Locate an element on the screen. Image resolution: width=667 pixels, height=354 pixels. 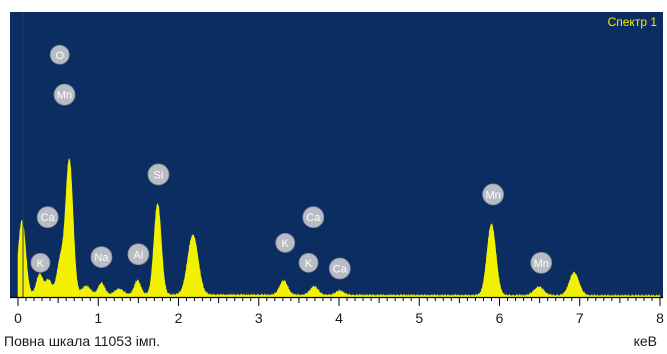
x-tick-label: 8 is located at coordinates (660, 318).